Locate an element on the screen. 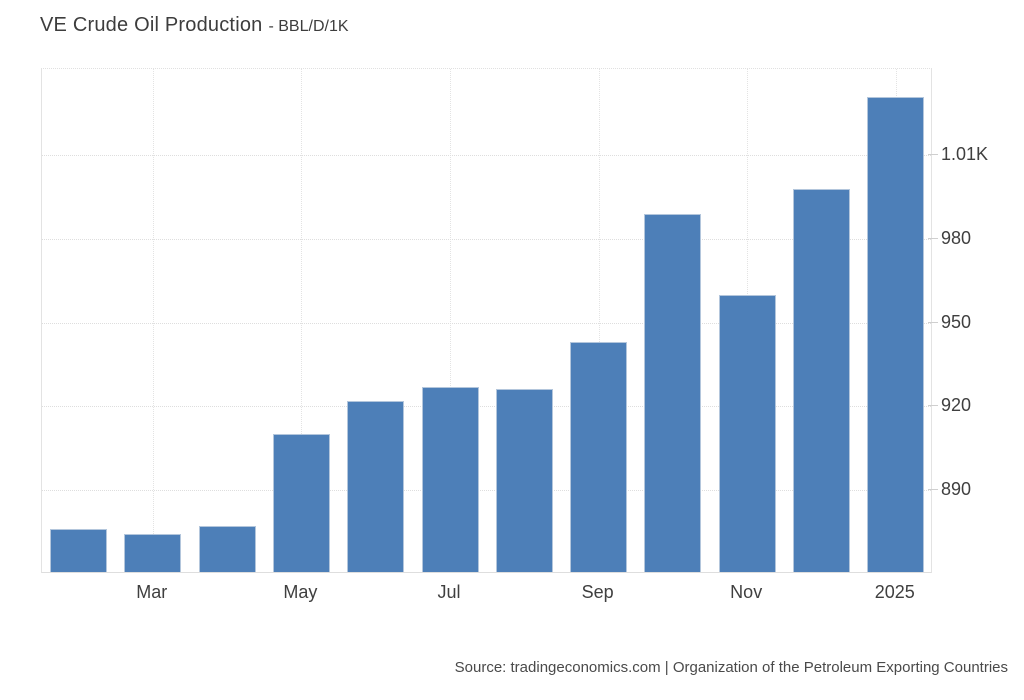 Image resolution: width=1024 pixels, height=700 pixels. bar-dec-2024 is located at coordinates (821, 380).